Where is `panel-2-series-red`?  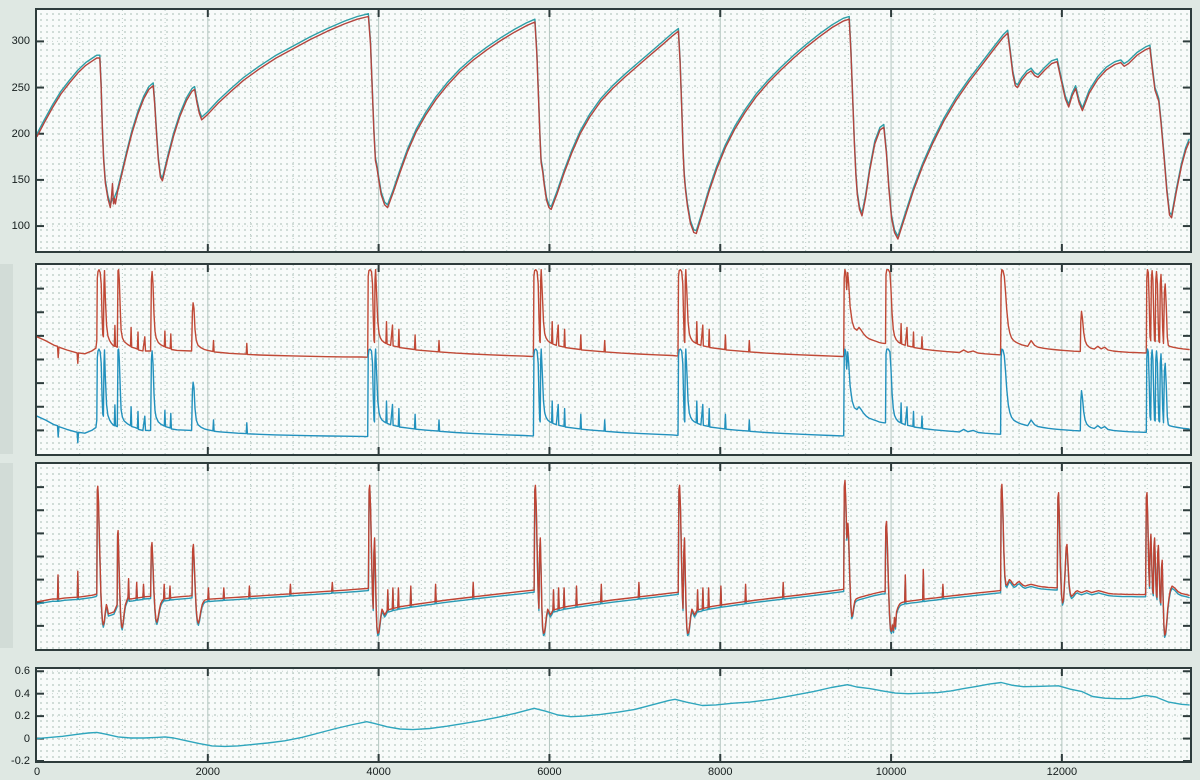
panel-2-series-red is located at coordinates (613, 316).